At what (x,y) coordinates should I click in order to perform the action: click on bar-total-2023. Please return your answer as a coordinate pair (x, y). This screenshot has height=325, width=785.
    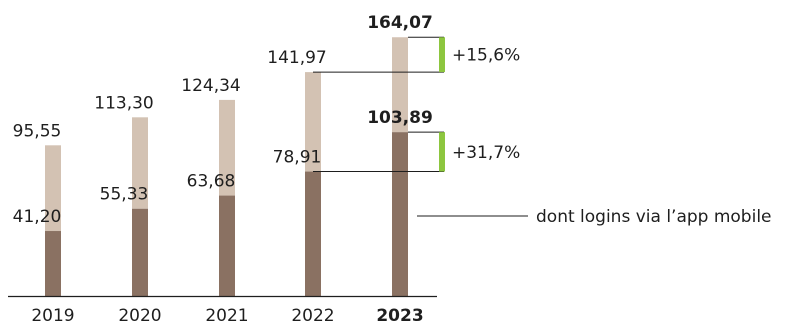
    Looking at the image, I should click on (400, 85).